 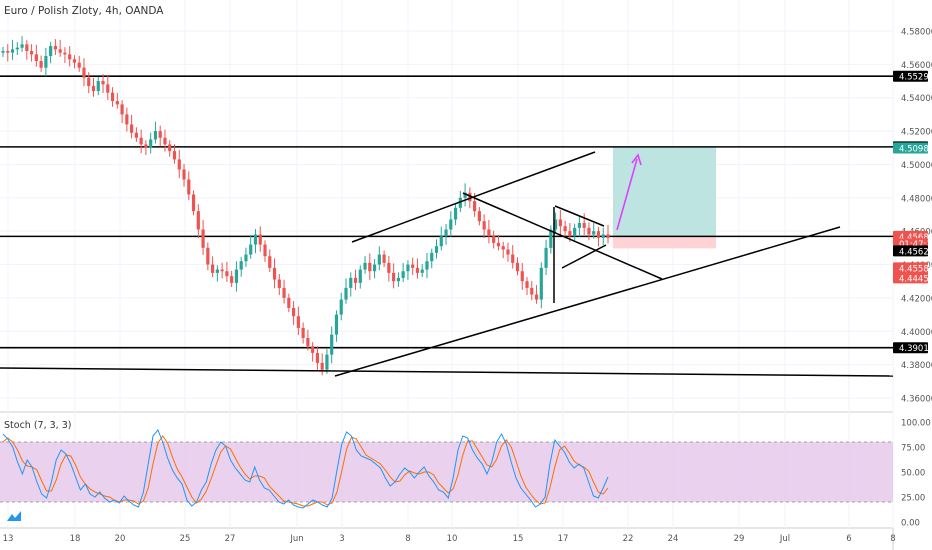 I want to click on x-tick-label: Jul, so click(x=784, y=539).